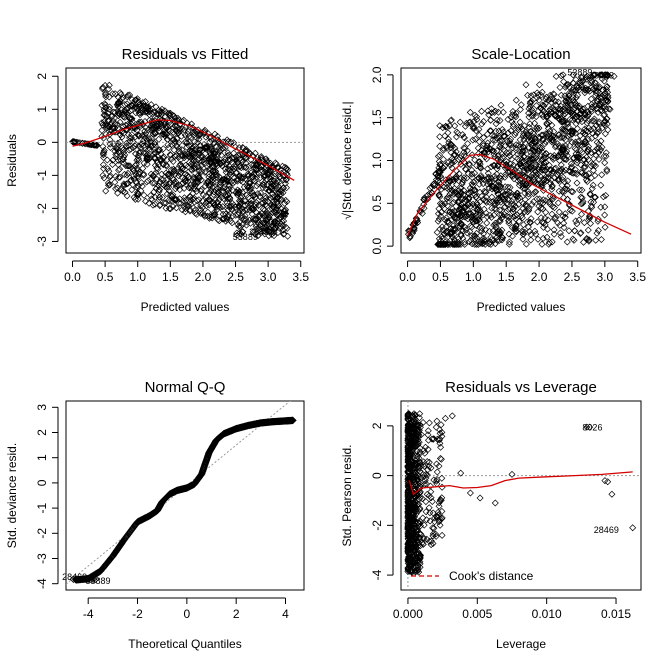  Describe the element at coordinates (520, 54) in the screenshot. I see `plot-title: Scale-Location` at that location.